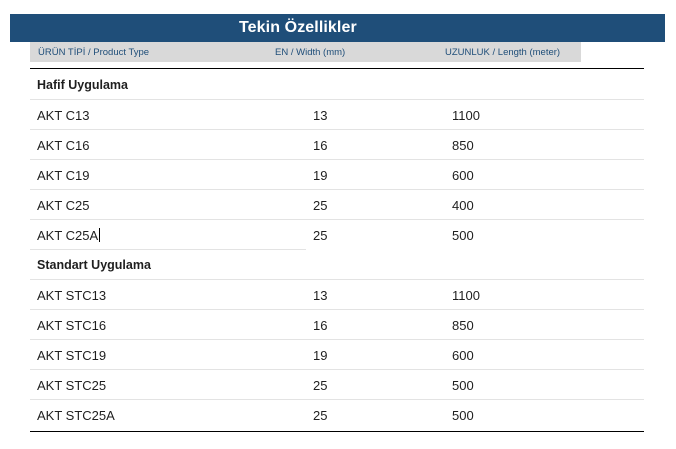 The height and width of the screenshot is (449, 676). I want to click on table-row: AKT STC13 13 1100, so click(337, 295).